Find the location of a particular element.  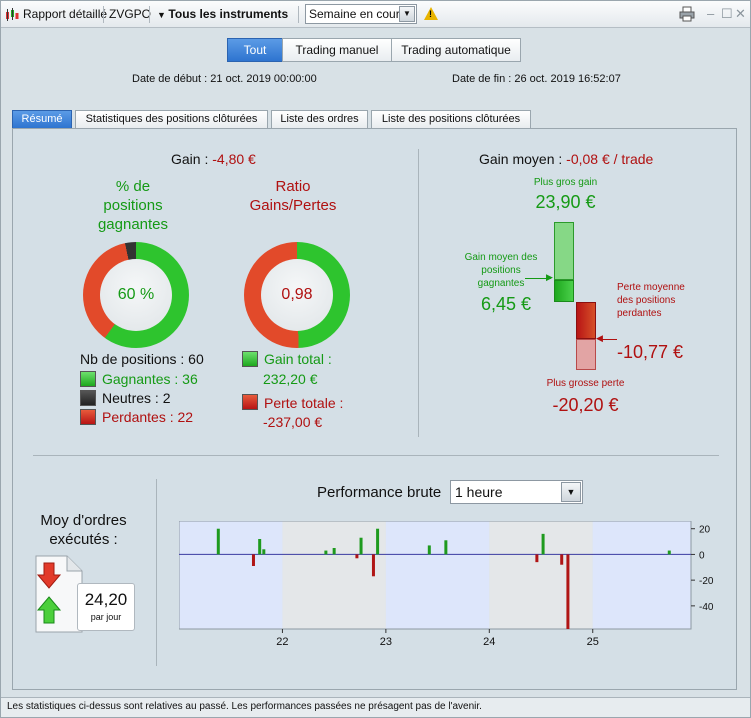

tab-orders-list: Liste des ordres is located at coordinates (319, 119).